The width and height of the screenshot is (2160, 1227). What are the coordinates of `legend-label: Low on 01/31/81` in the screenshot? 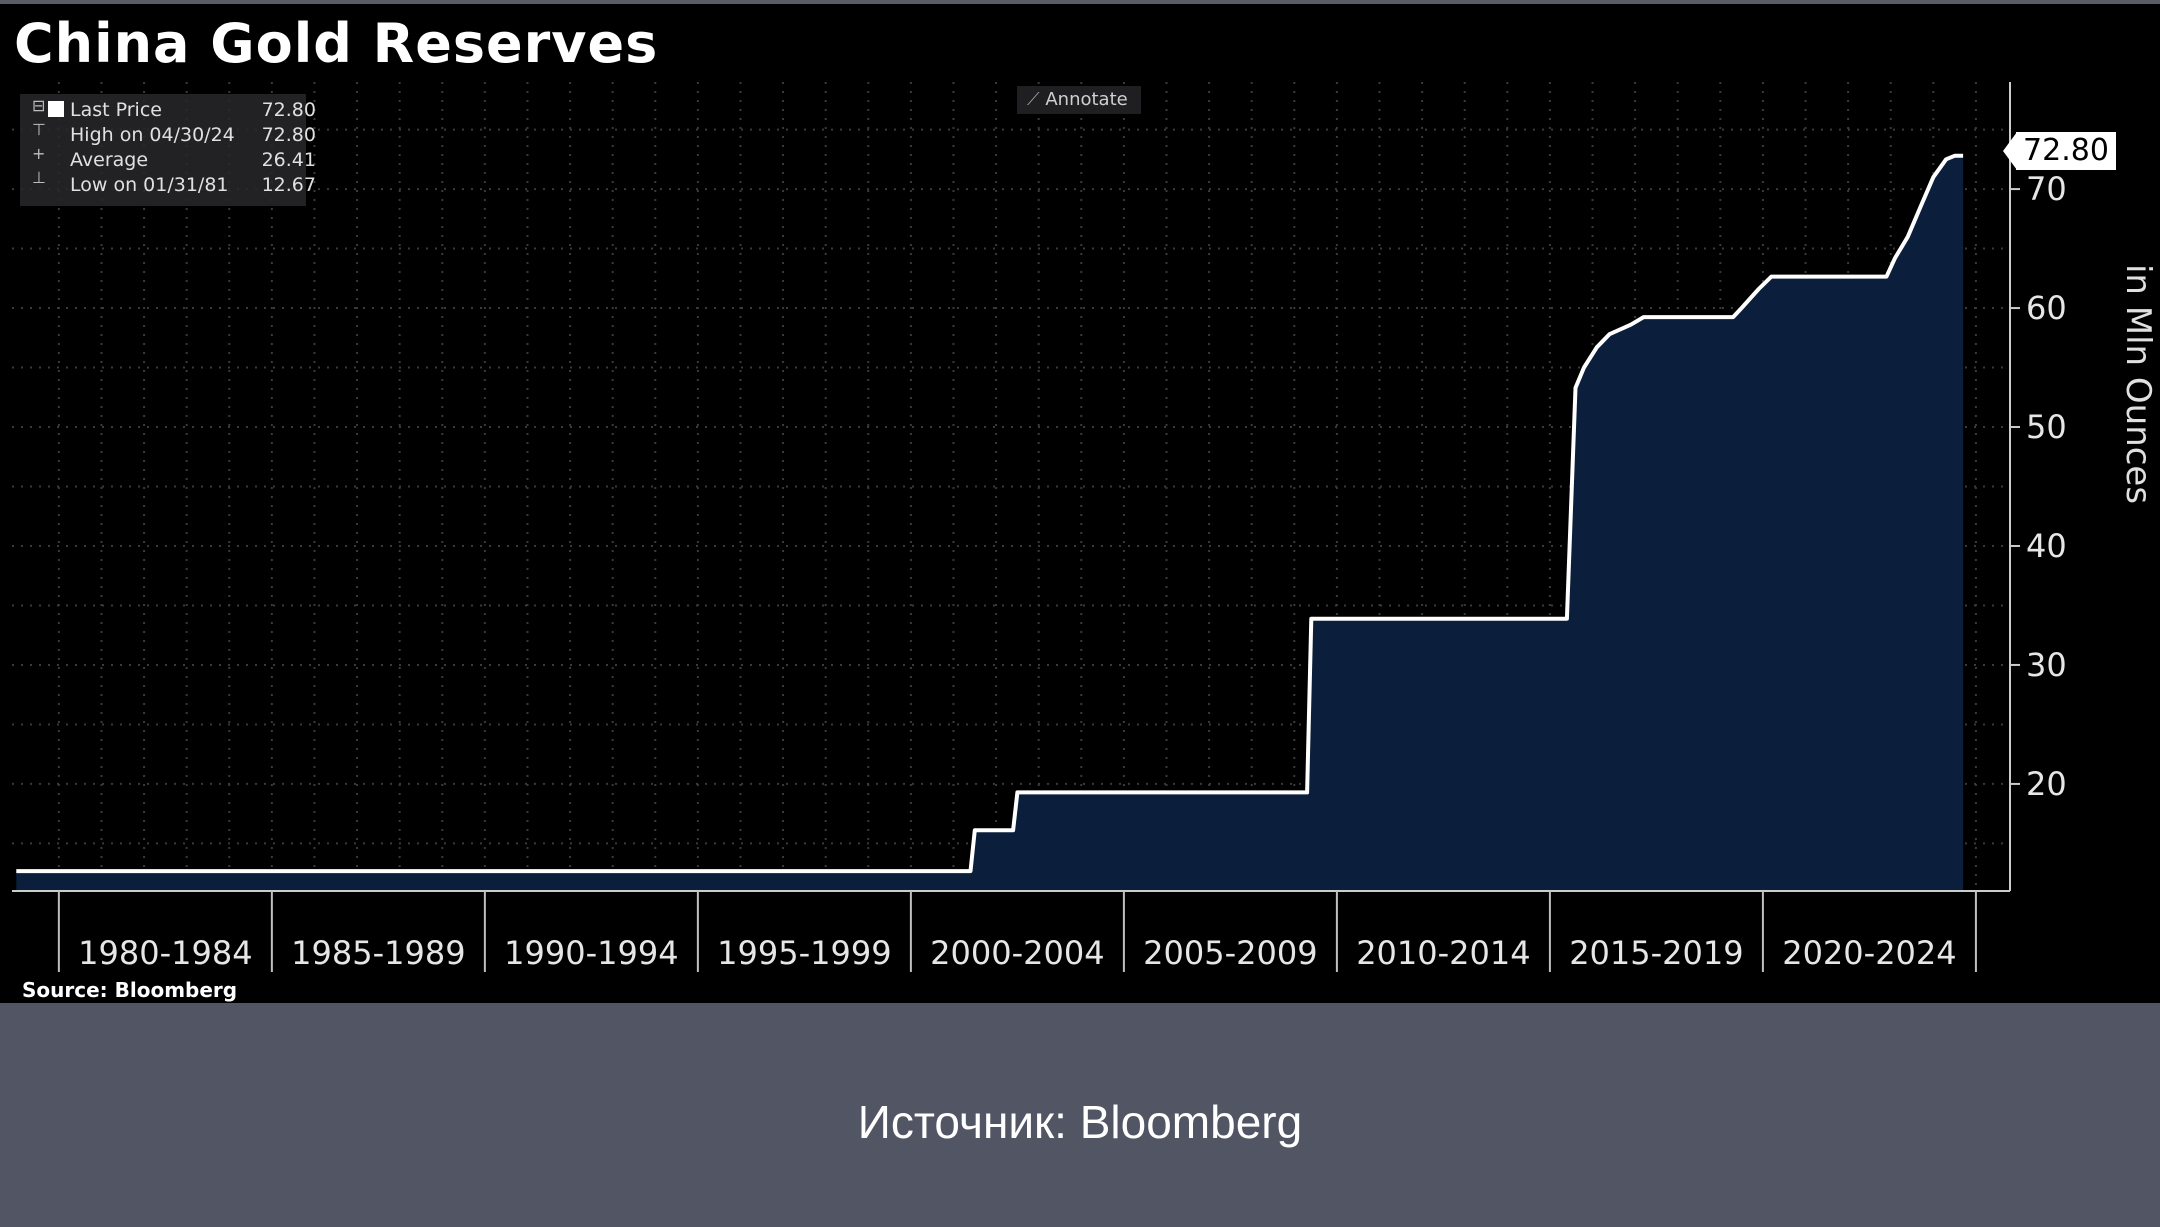 It's located at (149, 185).